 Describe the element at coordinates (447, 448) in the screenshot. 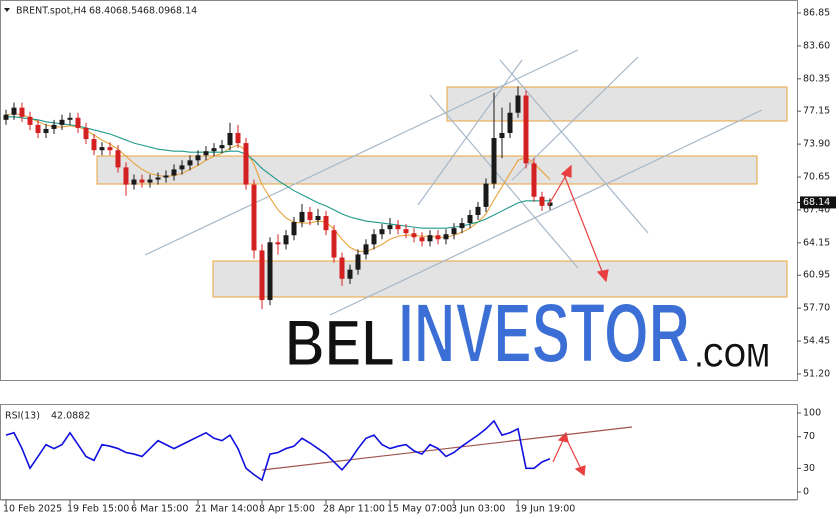

I see `rsi-trendline` at that location.